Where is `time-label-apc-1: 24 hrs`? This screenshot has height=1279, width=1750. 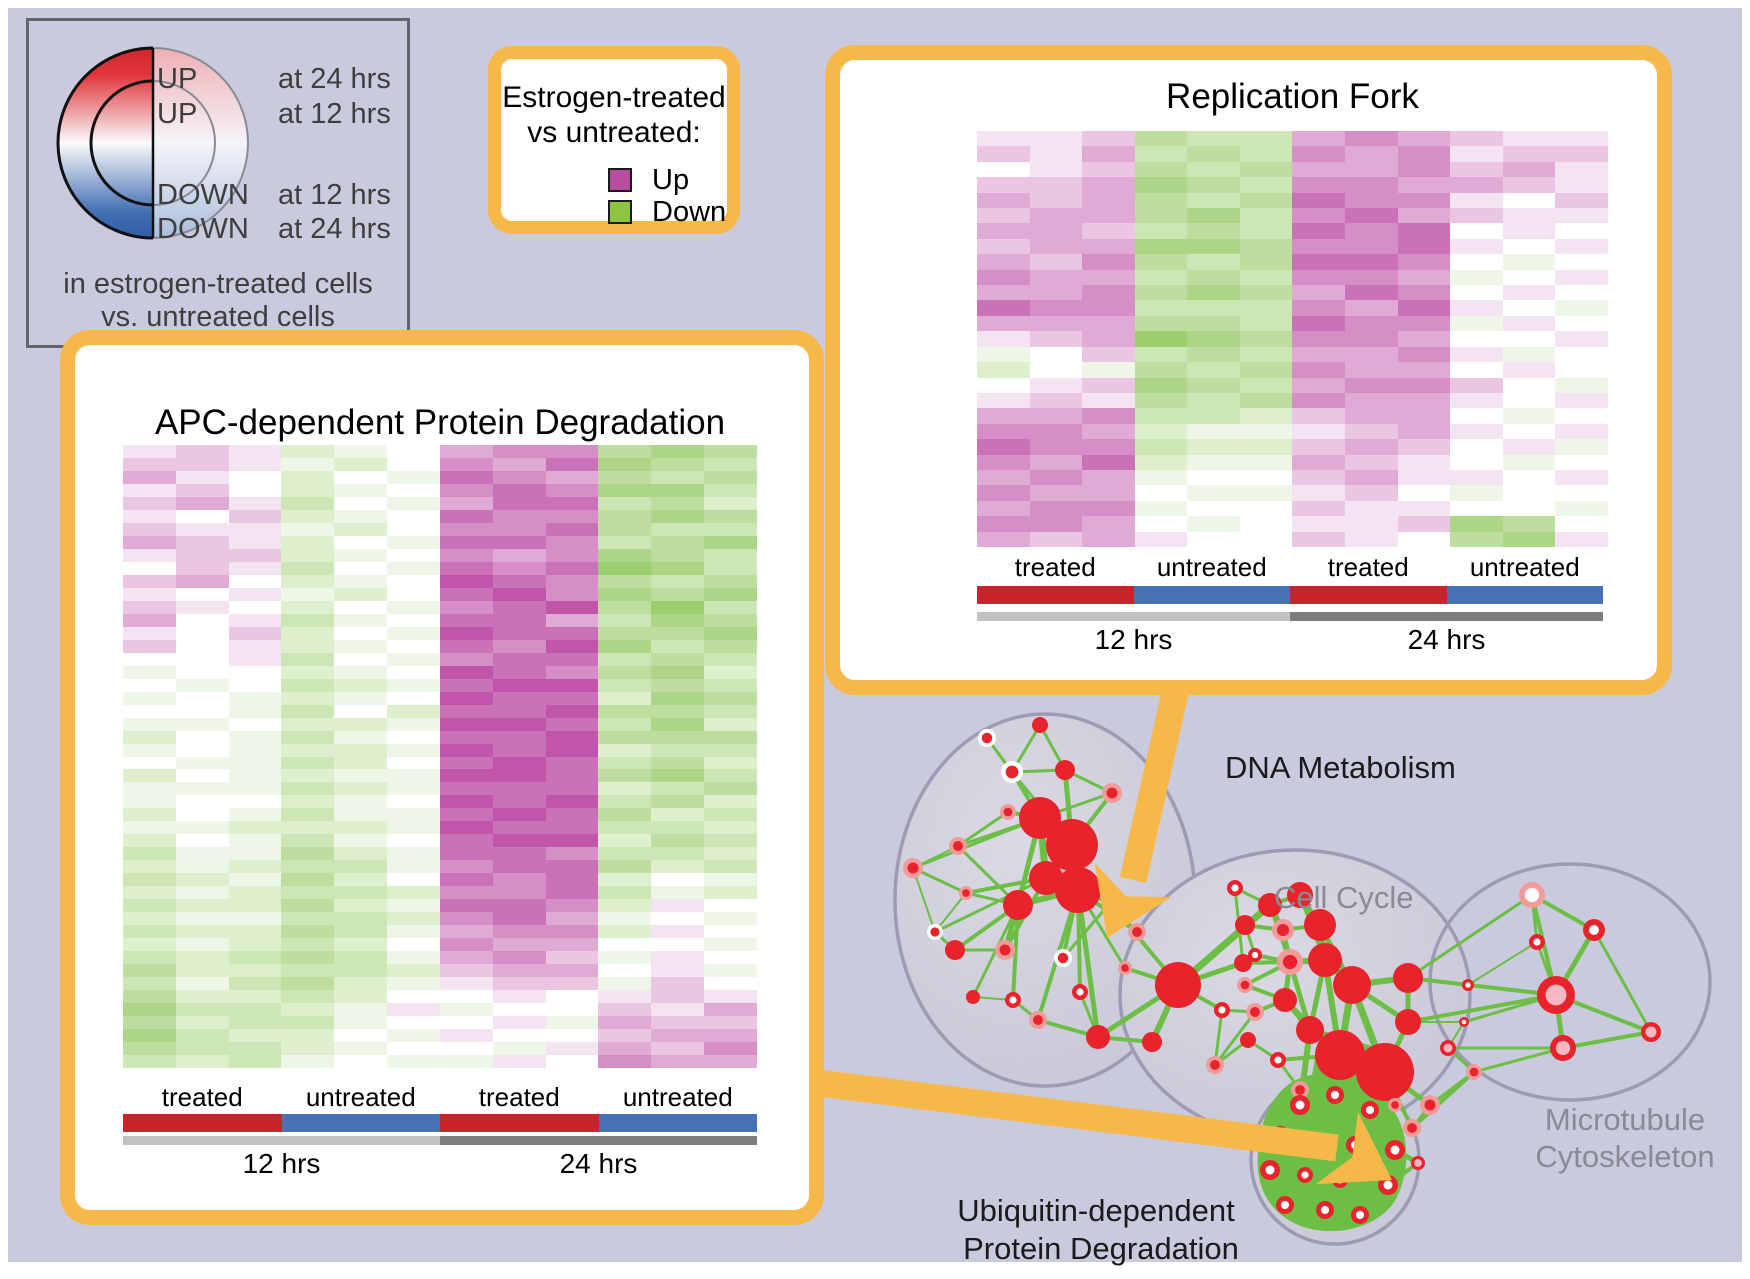
time-label-apc-1: 24 hrs is located at coordinates (598, 1163).